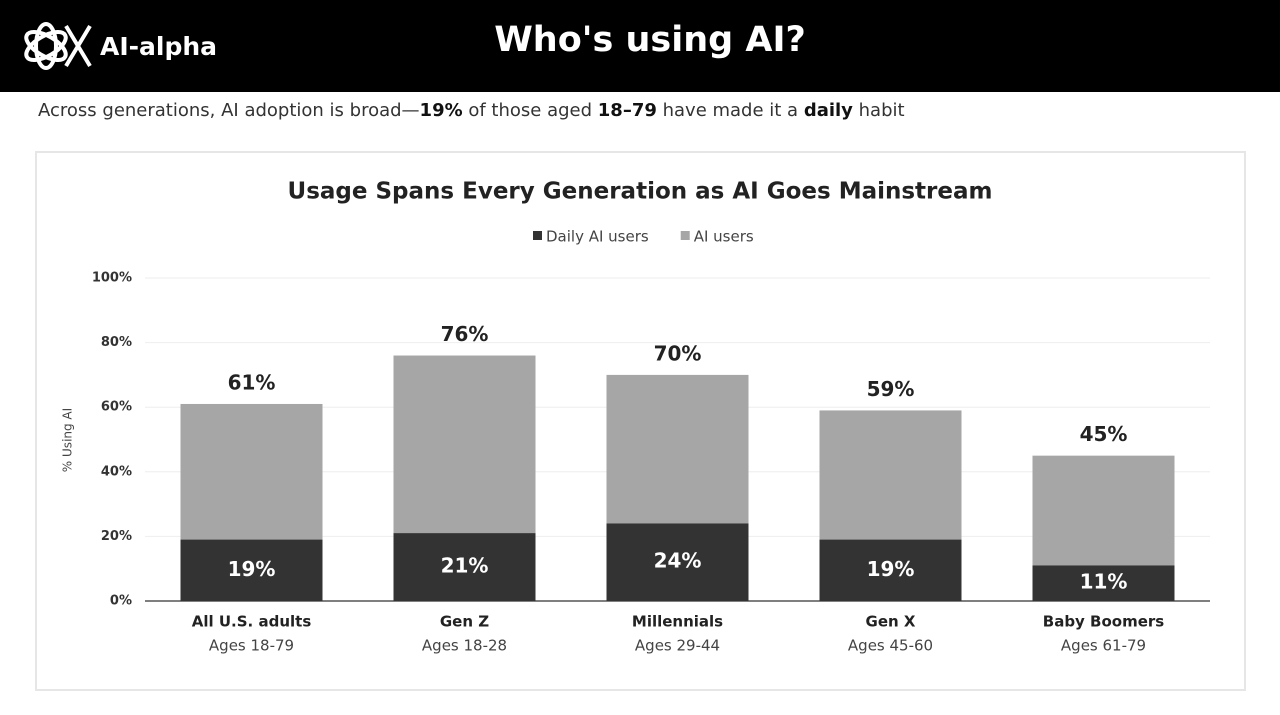  I want to click on x-tick-sublabel: Ages 18-28, so click(464, 646).